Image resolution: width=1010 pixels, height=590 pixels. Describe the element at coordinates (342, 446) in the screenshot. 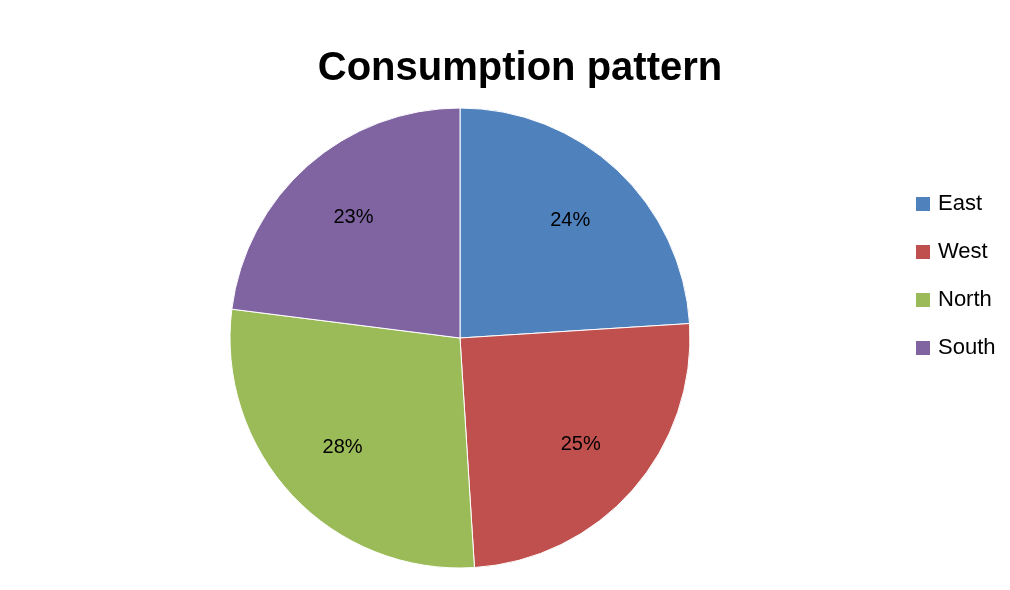

I see `data-label: 28%` at that location.